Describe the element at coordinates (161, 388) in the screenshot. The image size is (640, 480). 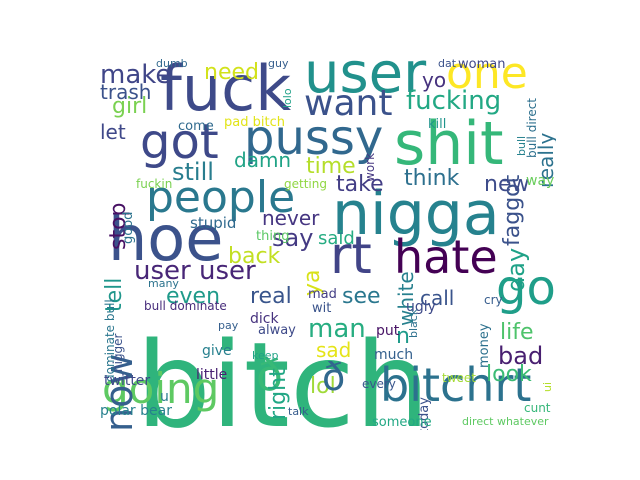
I see `word-going-13: going` at that location.